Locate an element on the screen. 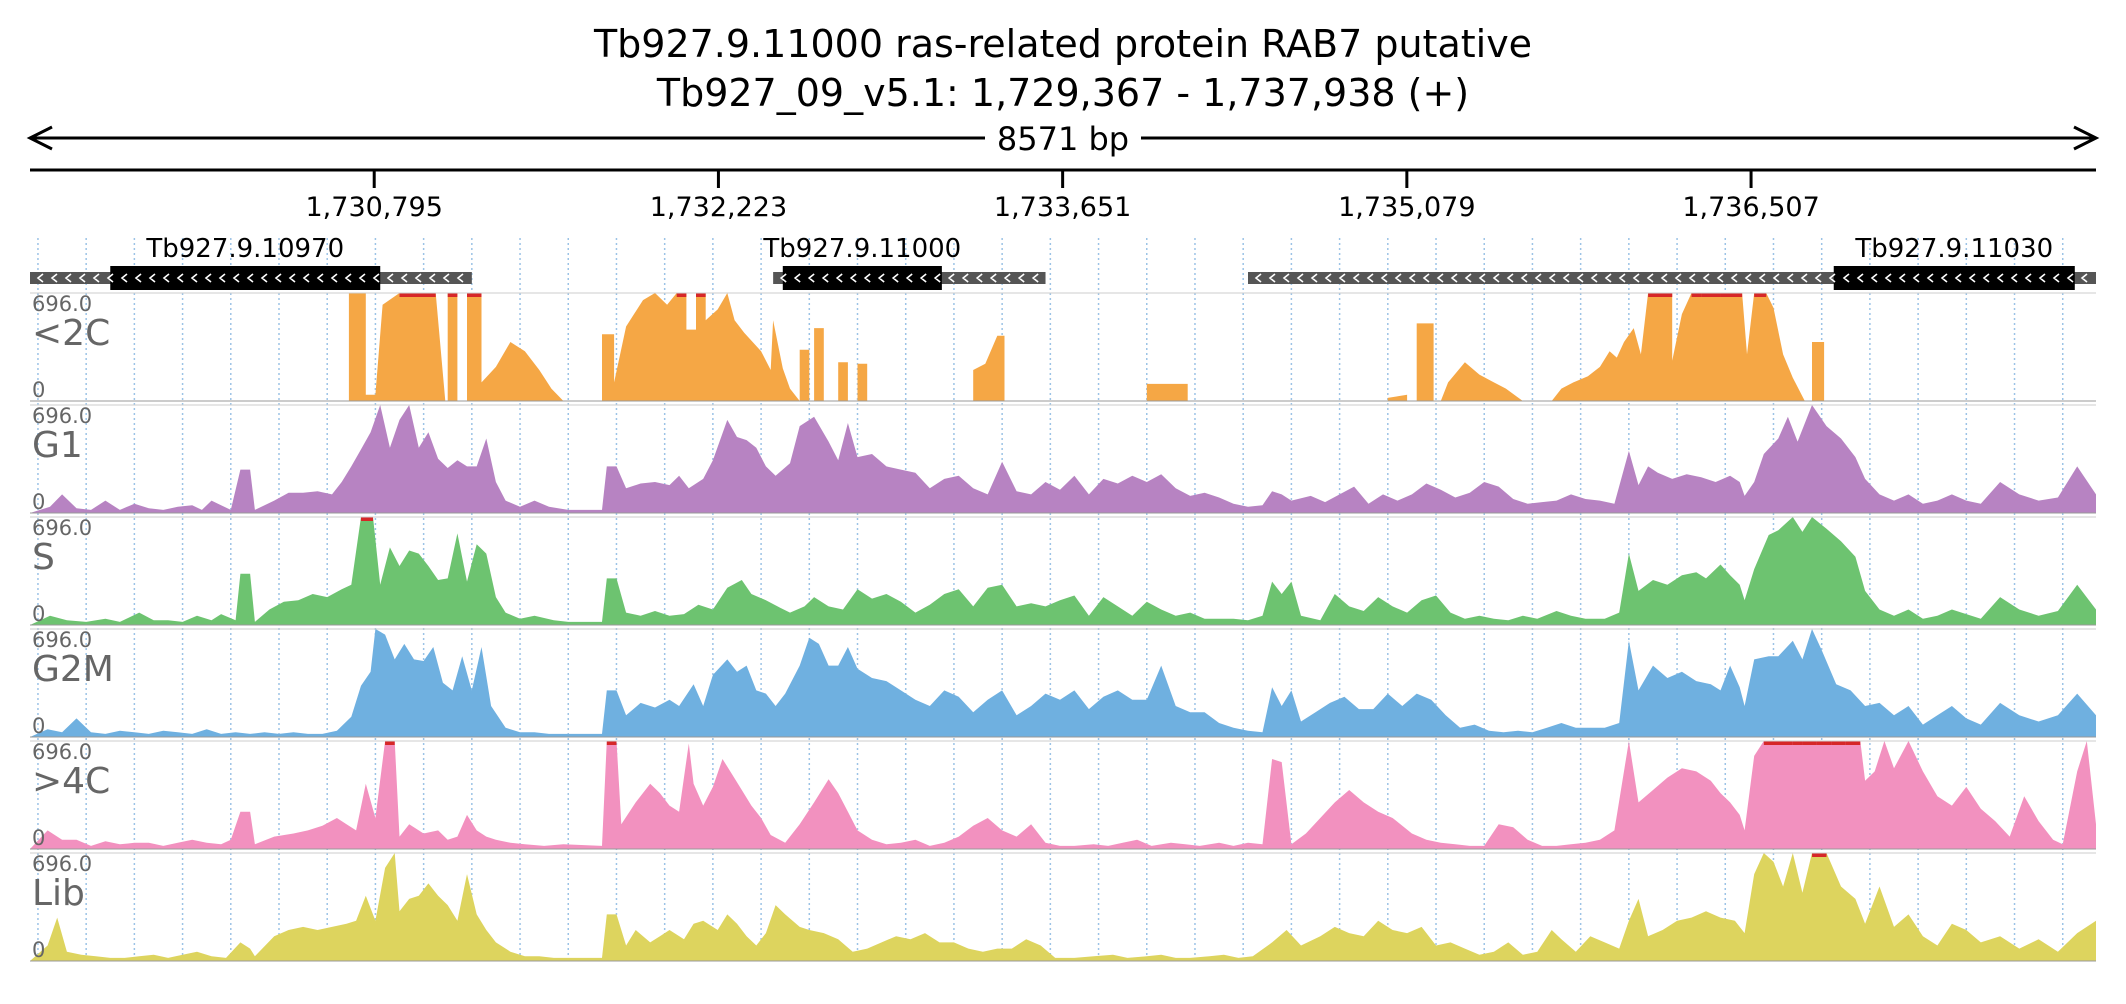 The width and height of the screenshot is (2126, 1004). span-label: 8571 bp is located at coordinates (1063, 139).